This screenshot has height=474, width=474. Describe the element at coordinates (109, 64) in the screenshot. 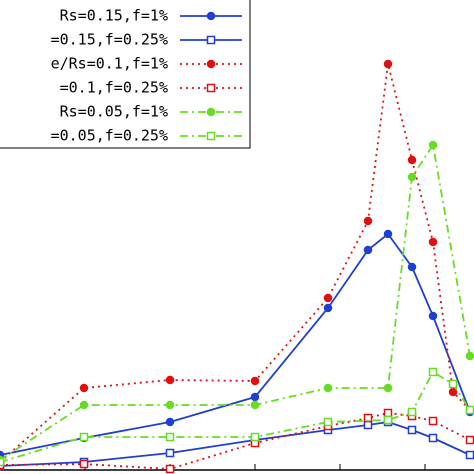

I see `legend-label: e/Rs=0.1,f=1%` at that location.